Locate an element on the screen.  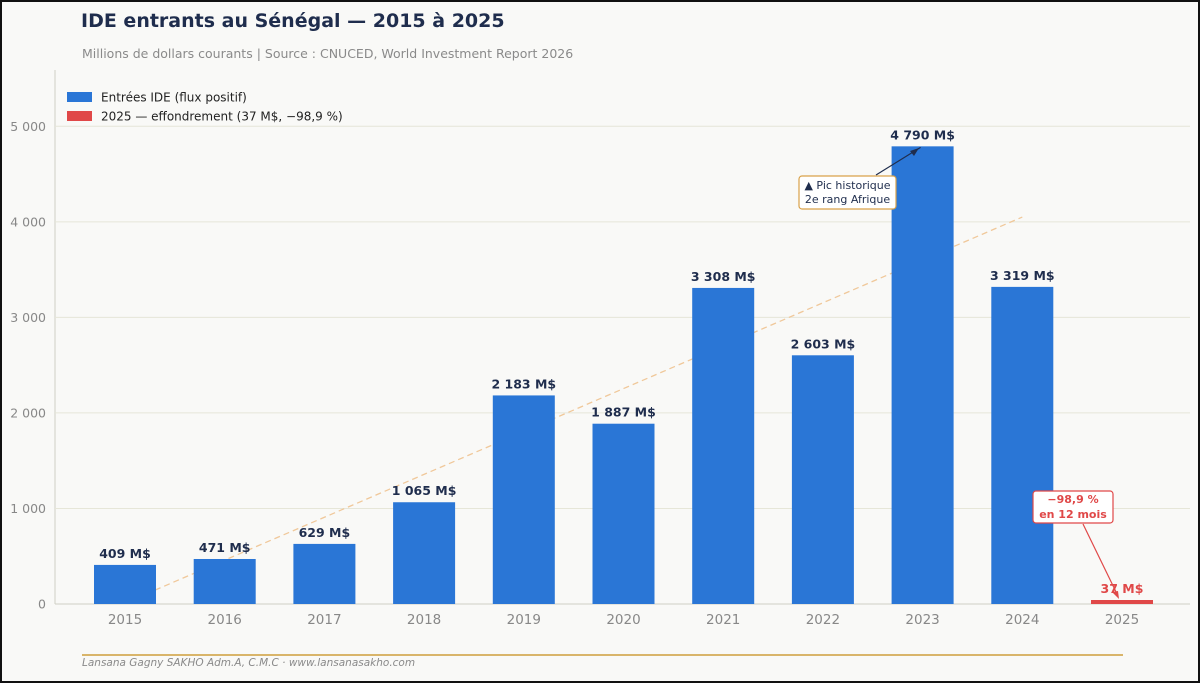
bar-2019 is located at coordinates (523, 499).